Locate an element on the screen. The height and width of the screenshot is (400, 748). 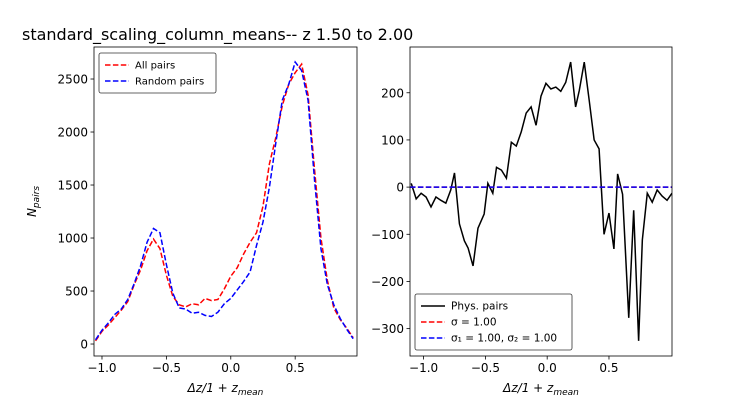
legend-label: Phys. pairs is located at coordinates (479, 307).